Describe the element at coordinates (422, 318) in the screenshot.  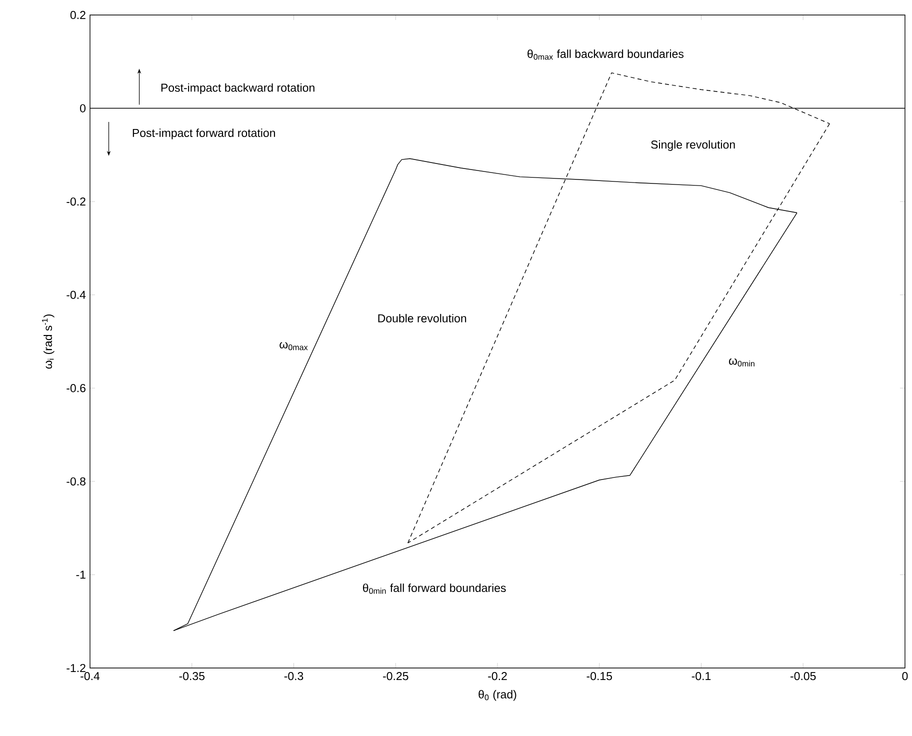
I see `annotation: Double revolution` at that location.